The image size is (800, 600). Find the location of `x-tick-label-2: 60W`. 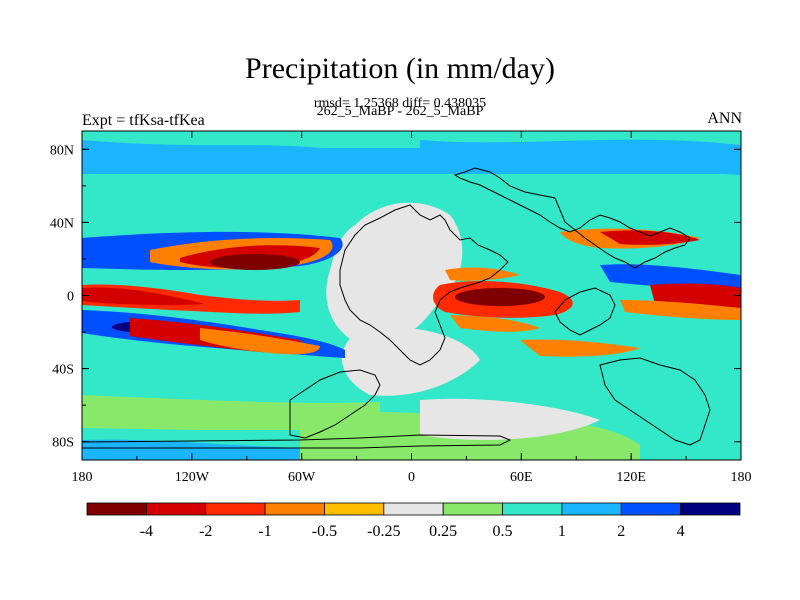

x-tick-label-2: 60W is located at coordinates (302, 477).